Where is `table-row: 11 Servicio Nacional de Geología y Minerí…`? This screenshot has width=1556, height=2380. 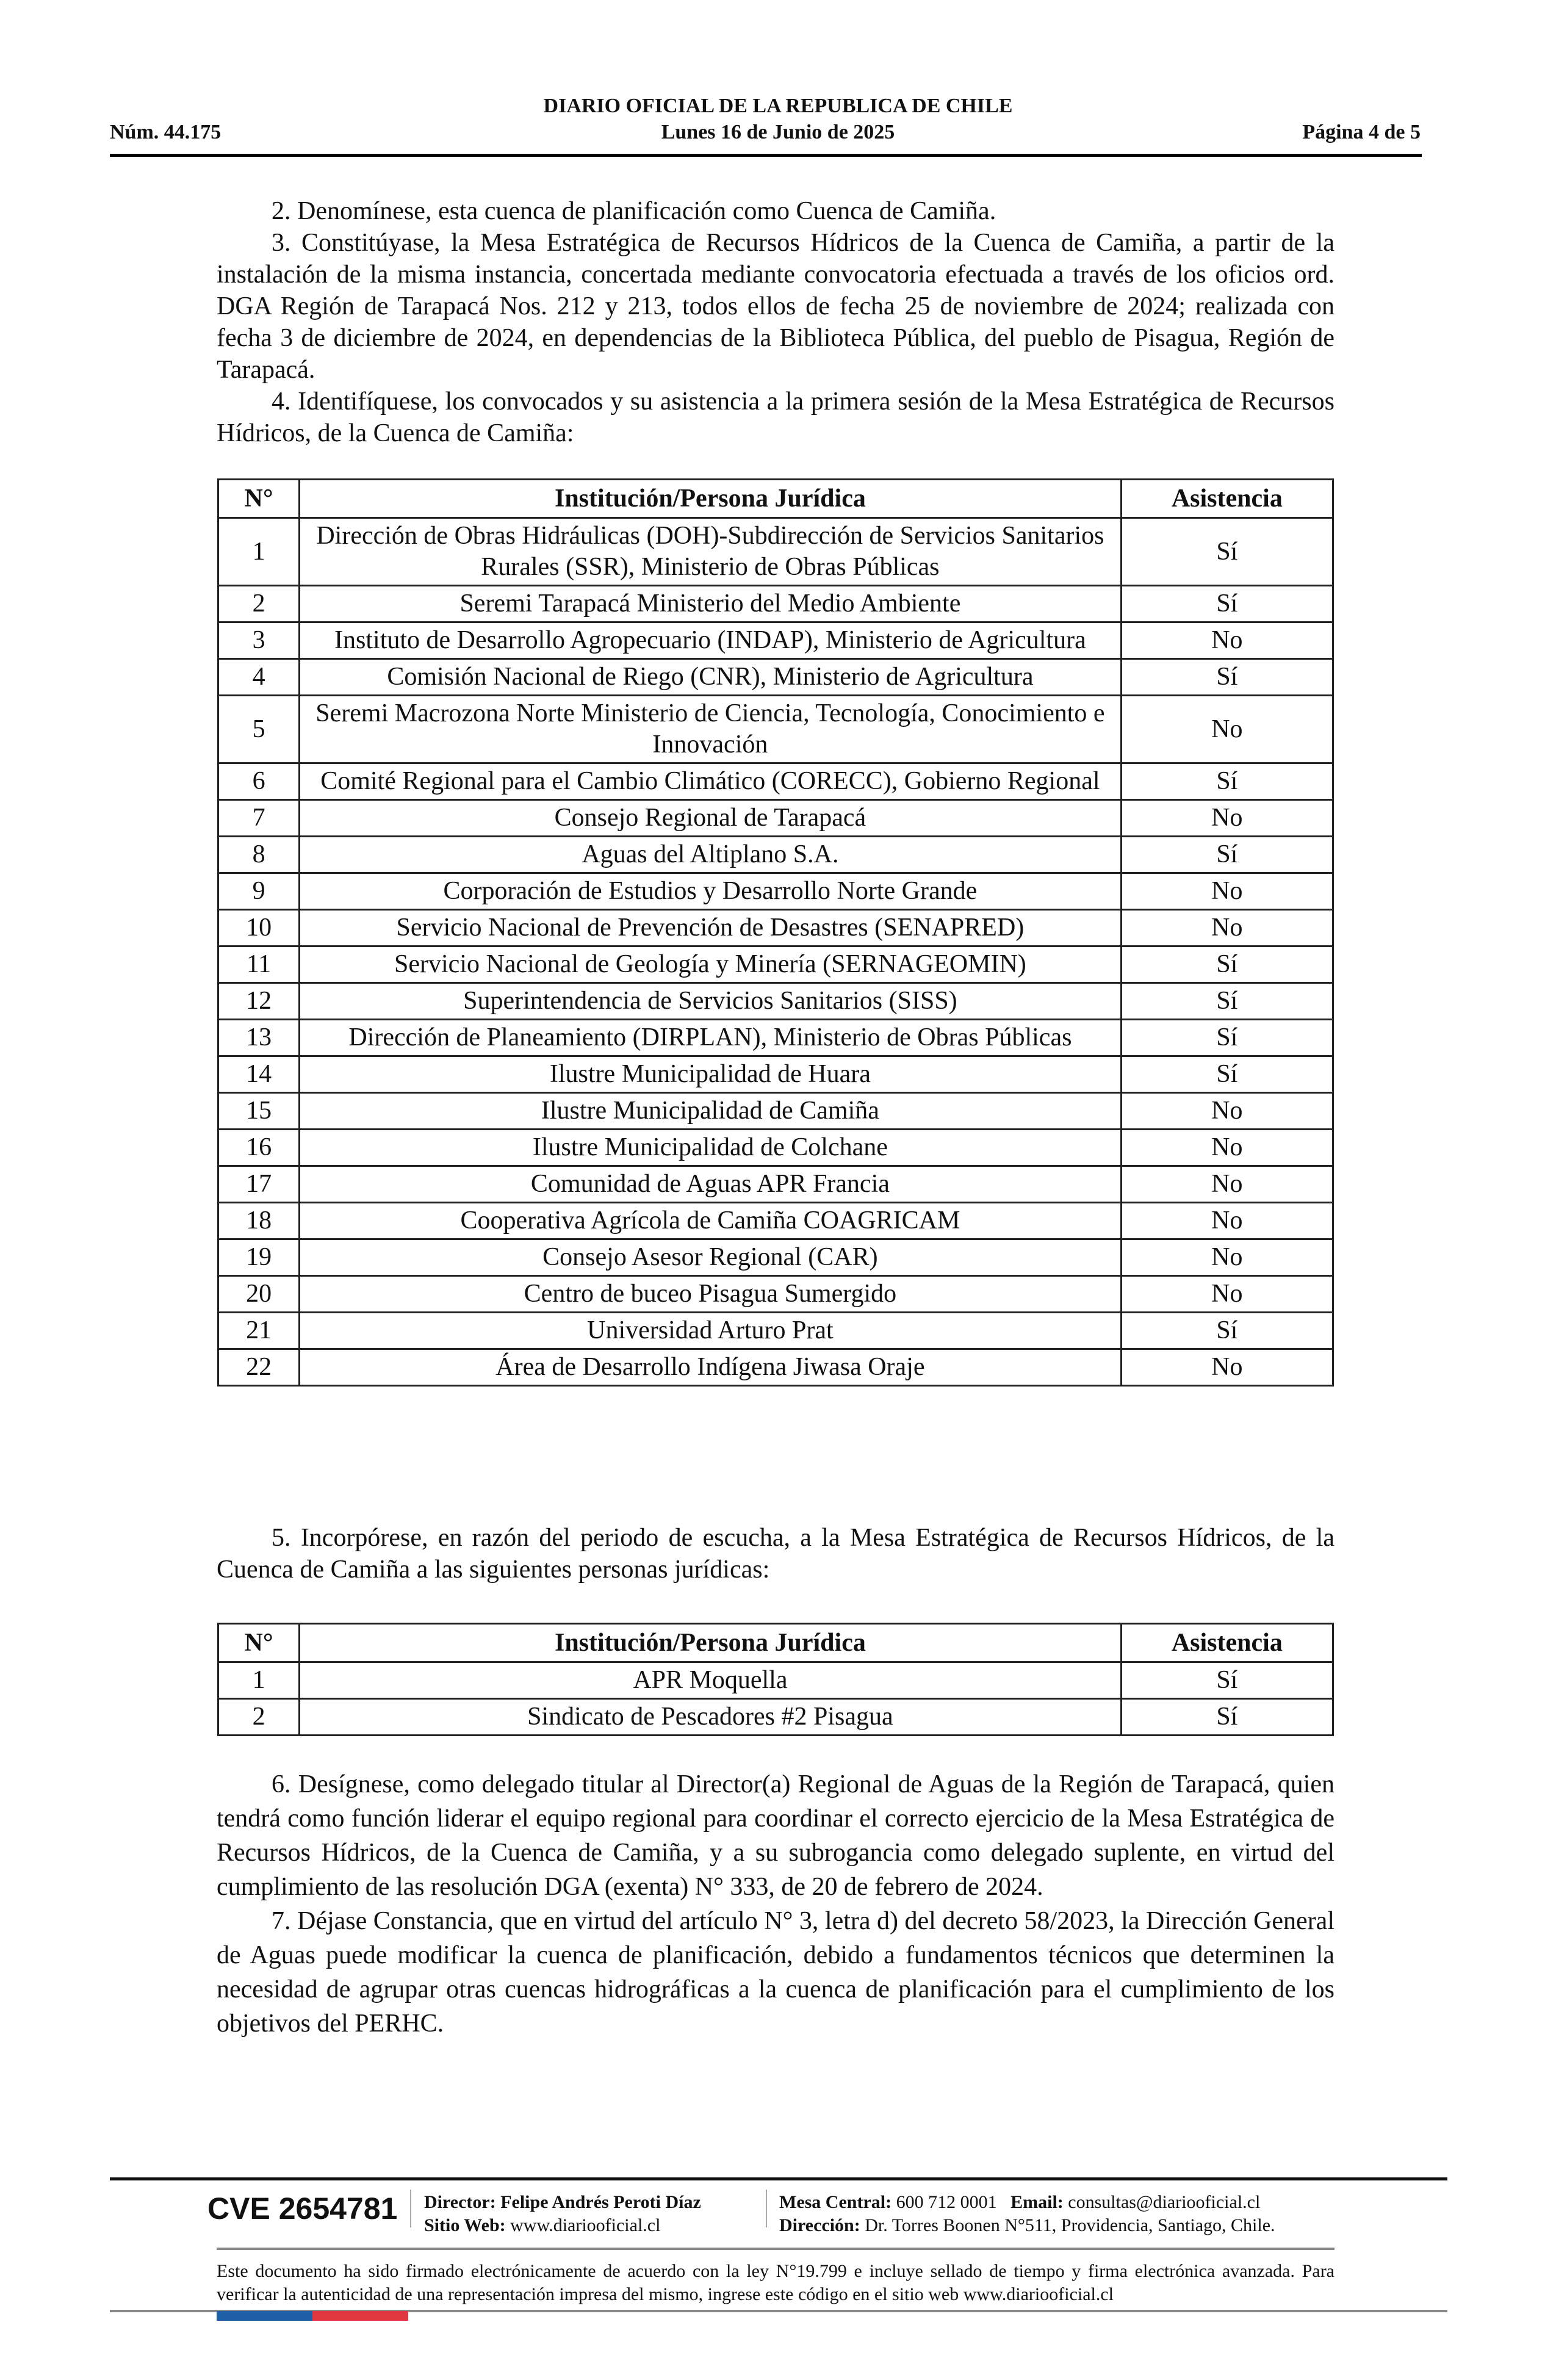 table-row: 11 Servicio Nacional de Geología y Minerí… is located at coordinates (775, 964).